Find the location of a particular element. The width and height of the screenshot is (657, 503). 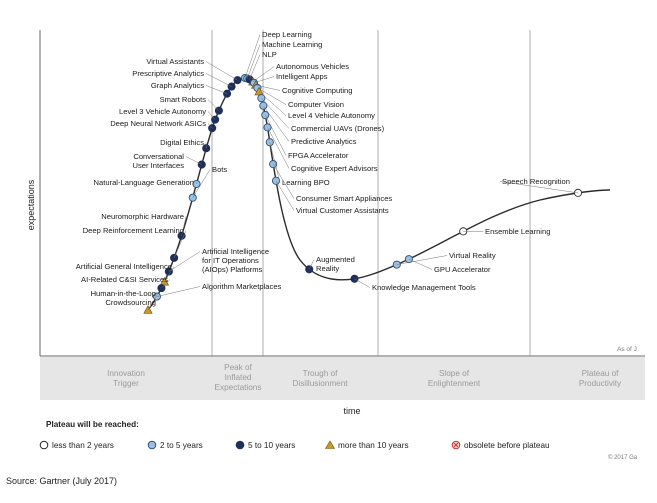

label-gpu-accelerator: GPU Accelerator is located at coordinates (462, 269).